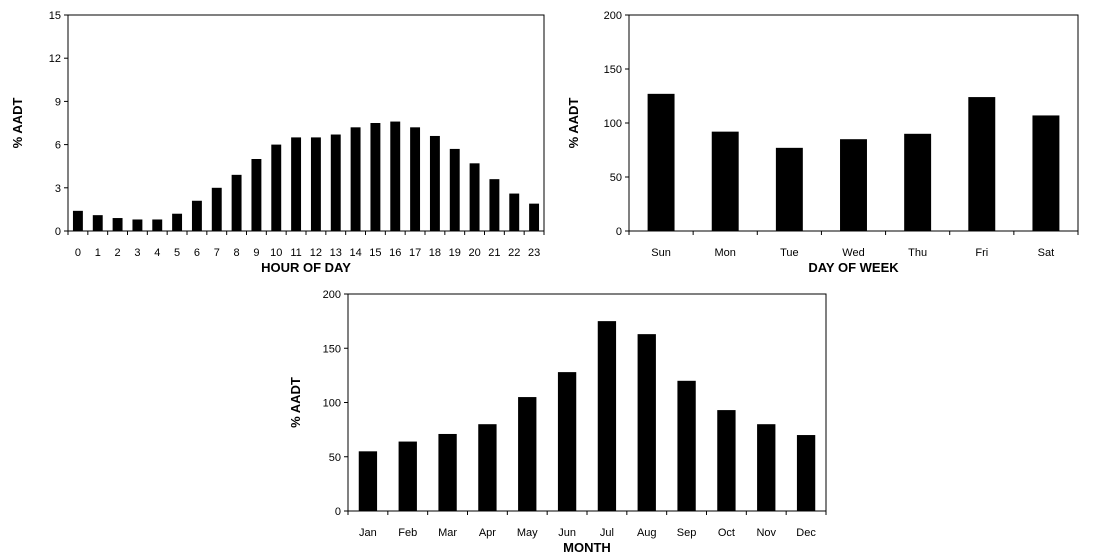 The image size is (1093, 556). Describe the element at coordinates (375, 253) in the screenshot. I see `x-tick-label: 15` at that location.